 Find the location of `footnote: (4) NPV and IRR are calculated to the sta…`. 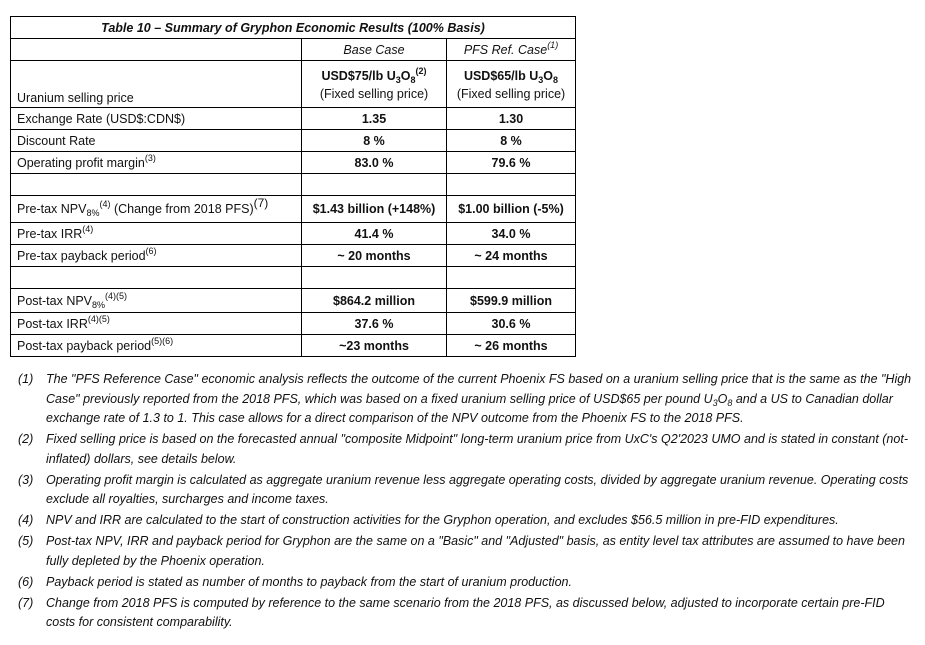

footnote: (4) NPV and IRR are calculated to the sta… is located at coordinates (465, 521).